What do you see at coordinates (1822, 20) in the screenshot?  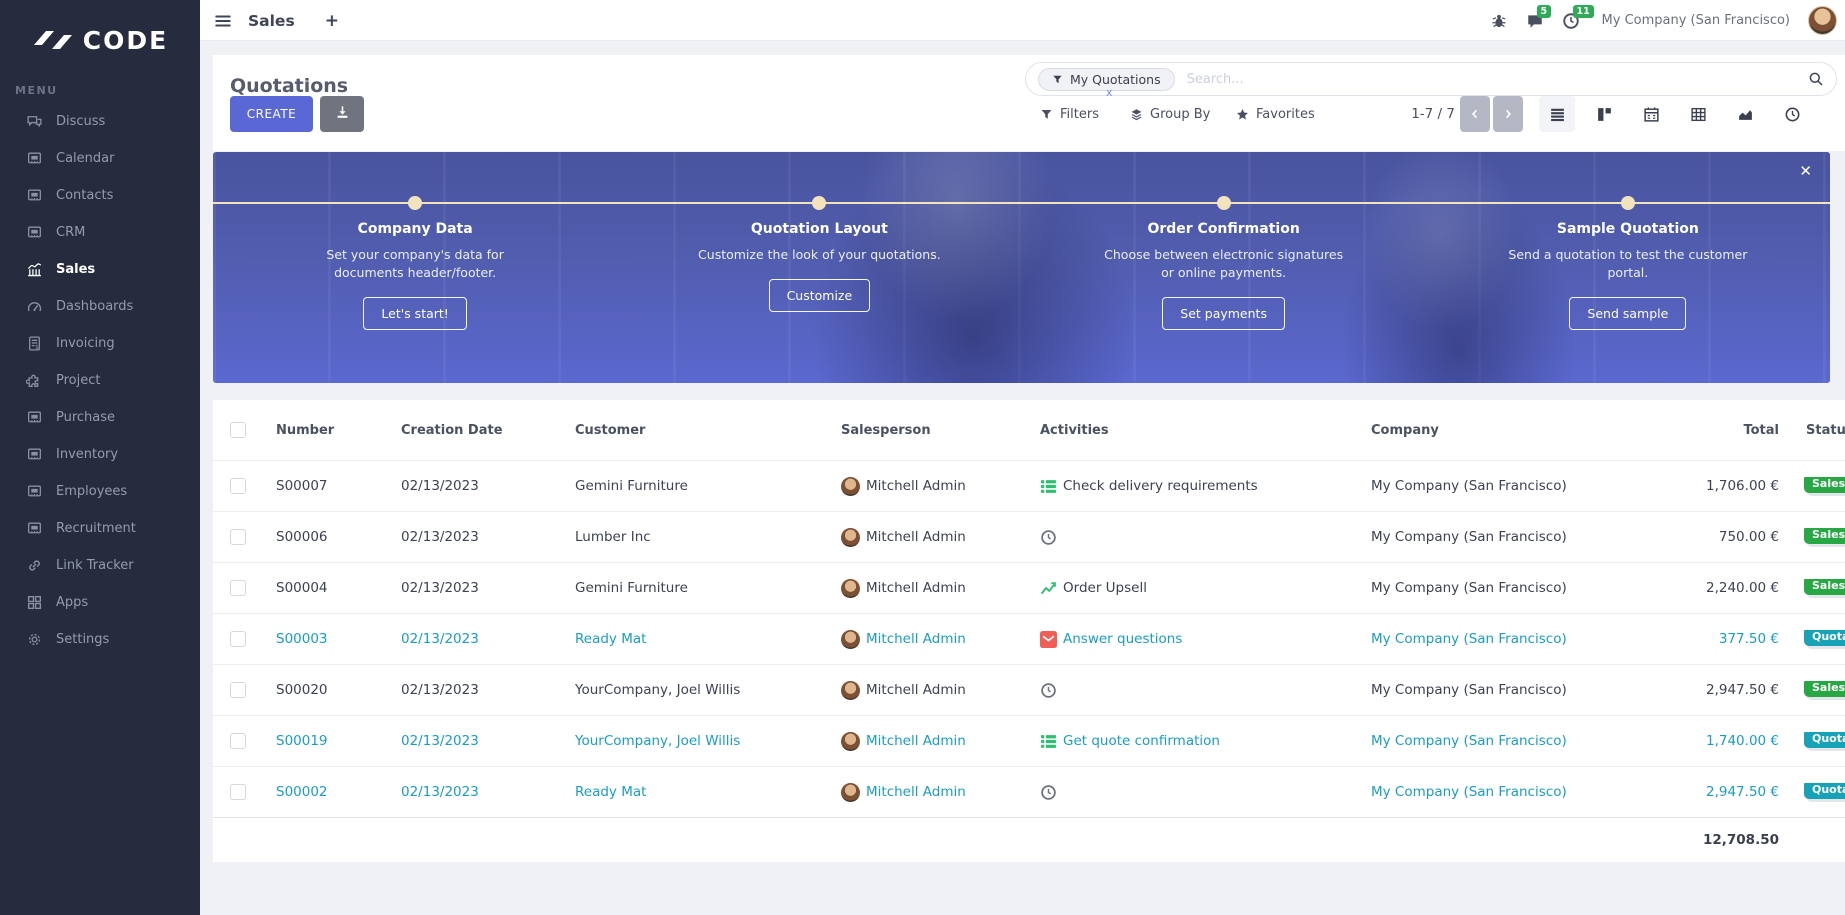 I see `user-avatar` at bounding box center [1822, 20].